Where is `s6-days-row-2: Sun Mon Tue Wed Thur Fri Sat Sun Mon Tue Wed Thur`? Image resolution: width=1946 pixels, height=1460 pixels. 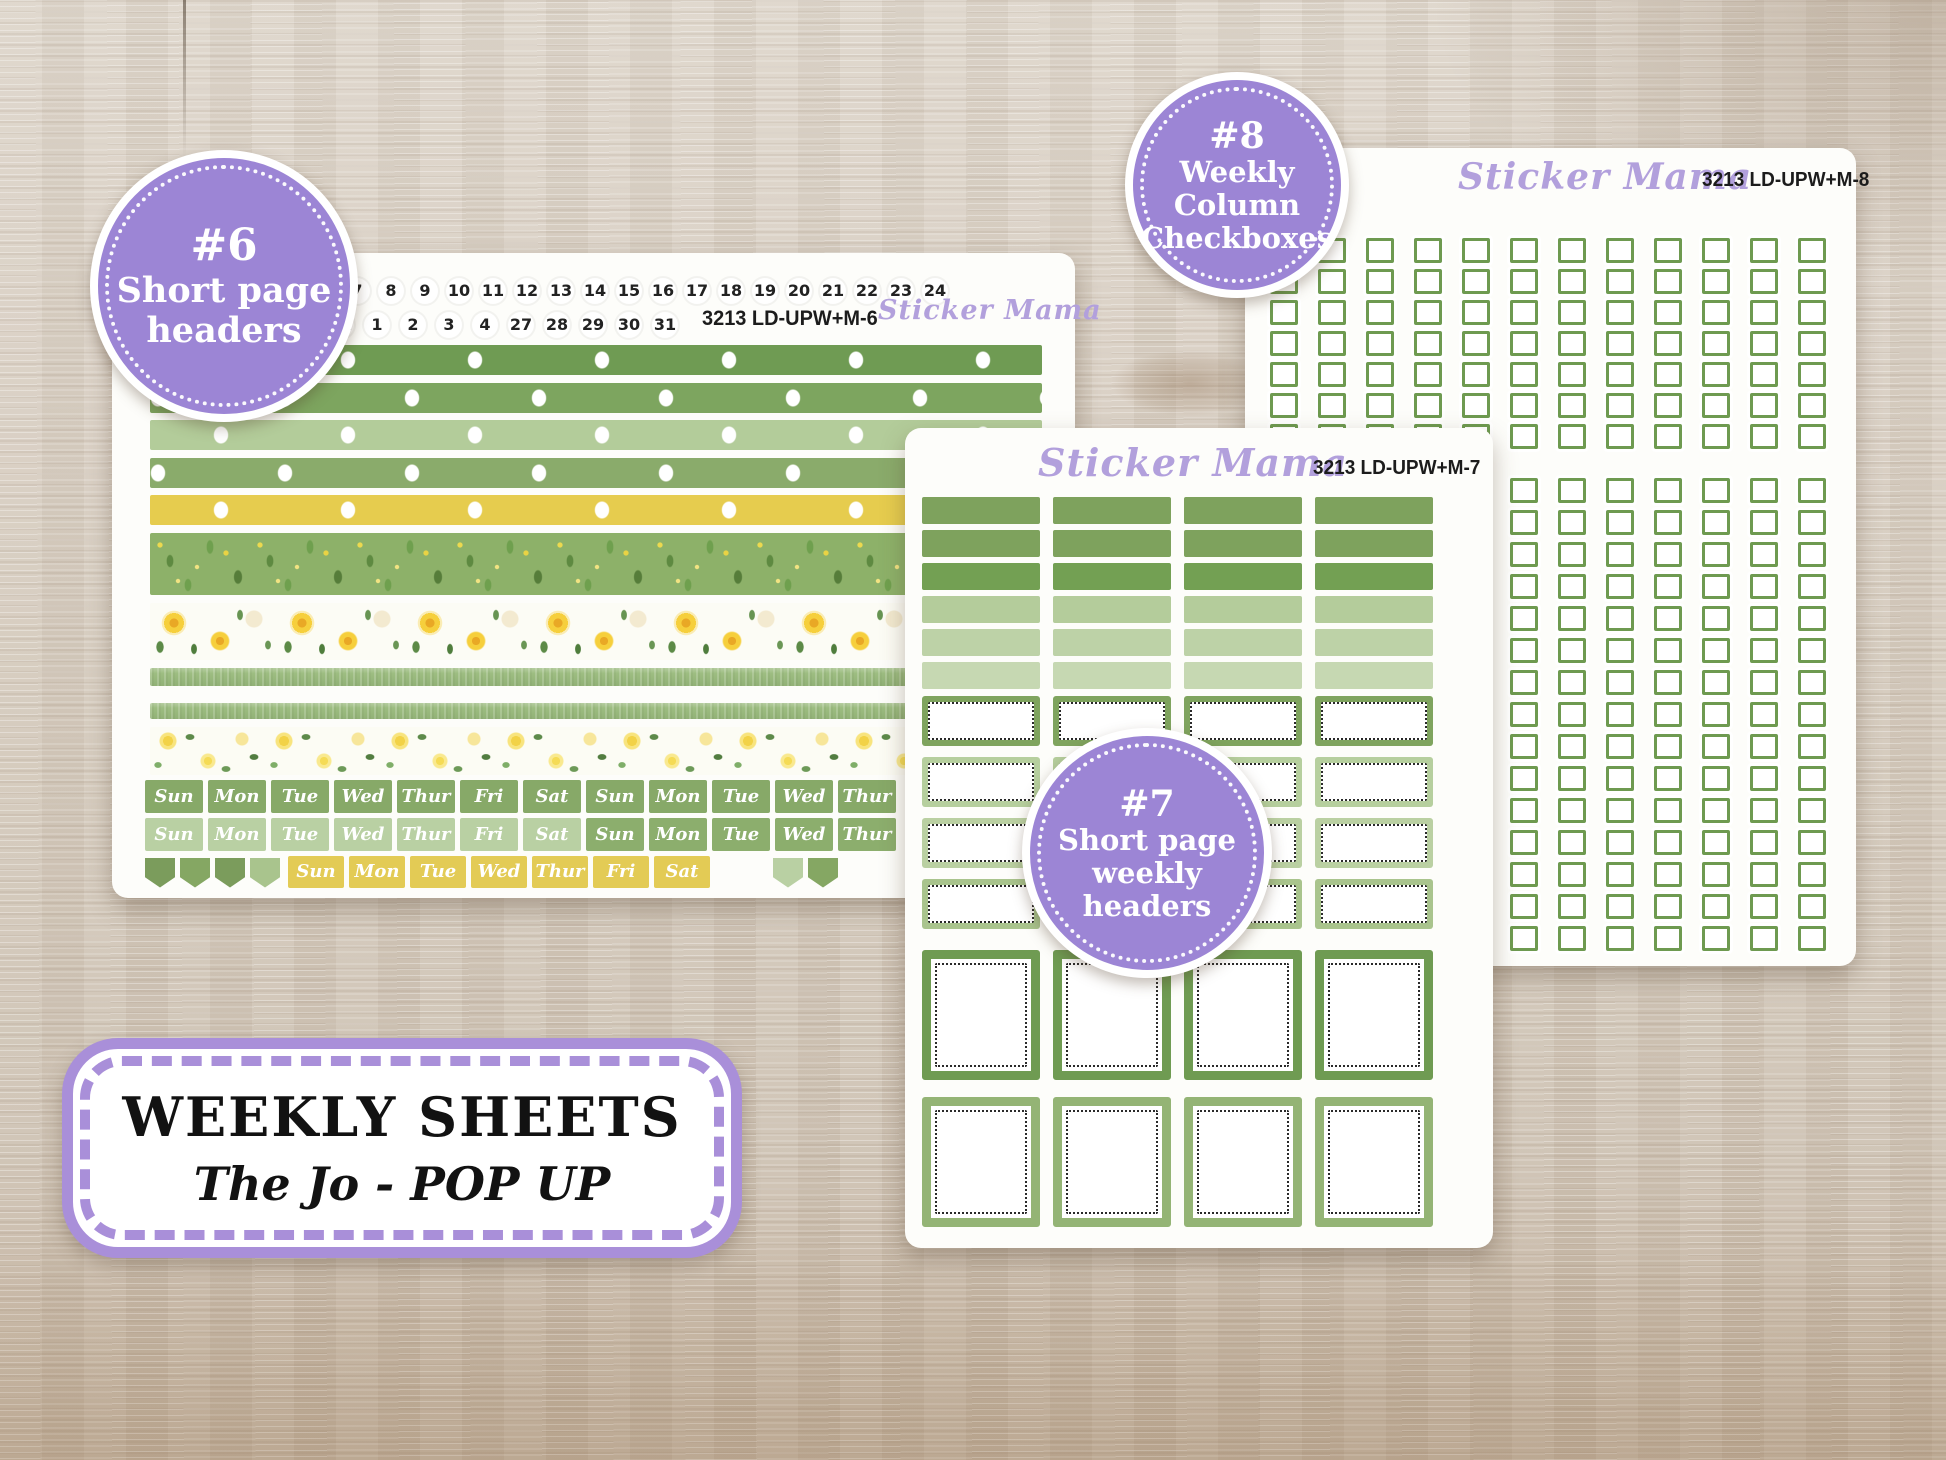 s6-days-row-2: Sun Mon Tue Wed Thur Fri Sat Sun Mon Tue Wed Thur is located at coordinates (520, 834).